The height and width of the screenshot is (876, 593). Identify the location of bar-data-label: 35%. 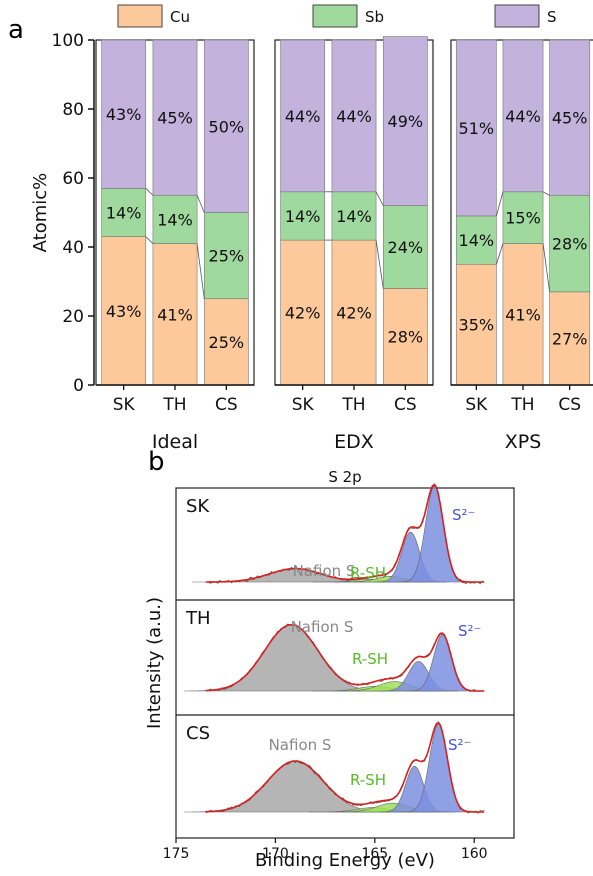
(477, 325).